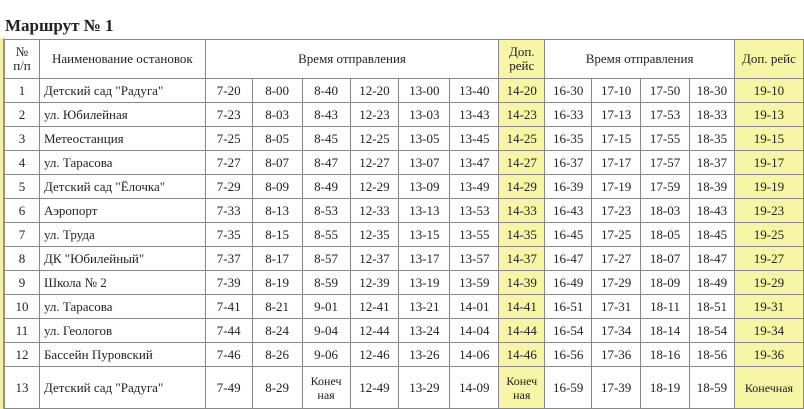 Image resolution: width=804 pixels, height=409 pixels. What do you see at coordinates (424, 306) in the screenshot?
I see `departure-time: 13-21` at bounding box center [424, 306].